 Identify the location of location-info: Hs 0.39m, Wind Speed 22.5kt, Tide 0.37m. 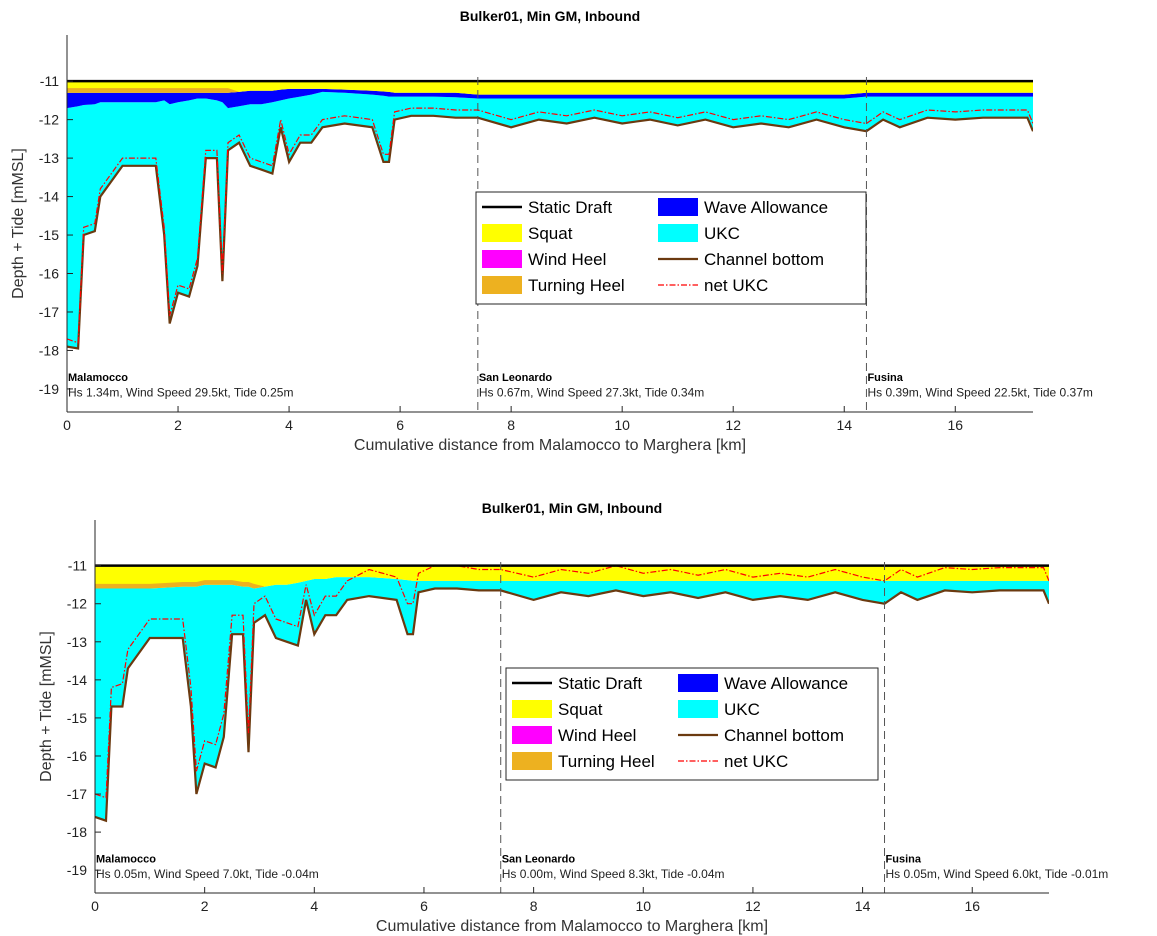
(979, 393).